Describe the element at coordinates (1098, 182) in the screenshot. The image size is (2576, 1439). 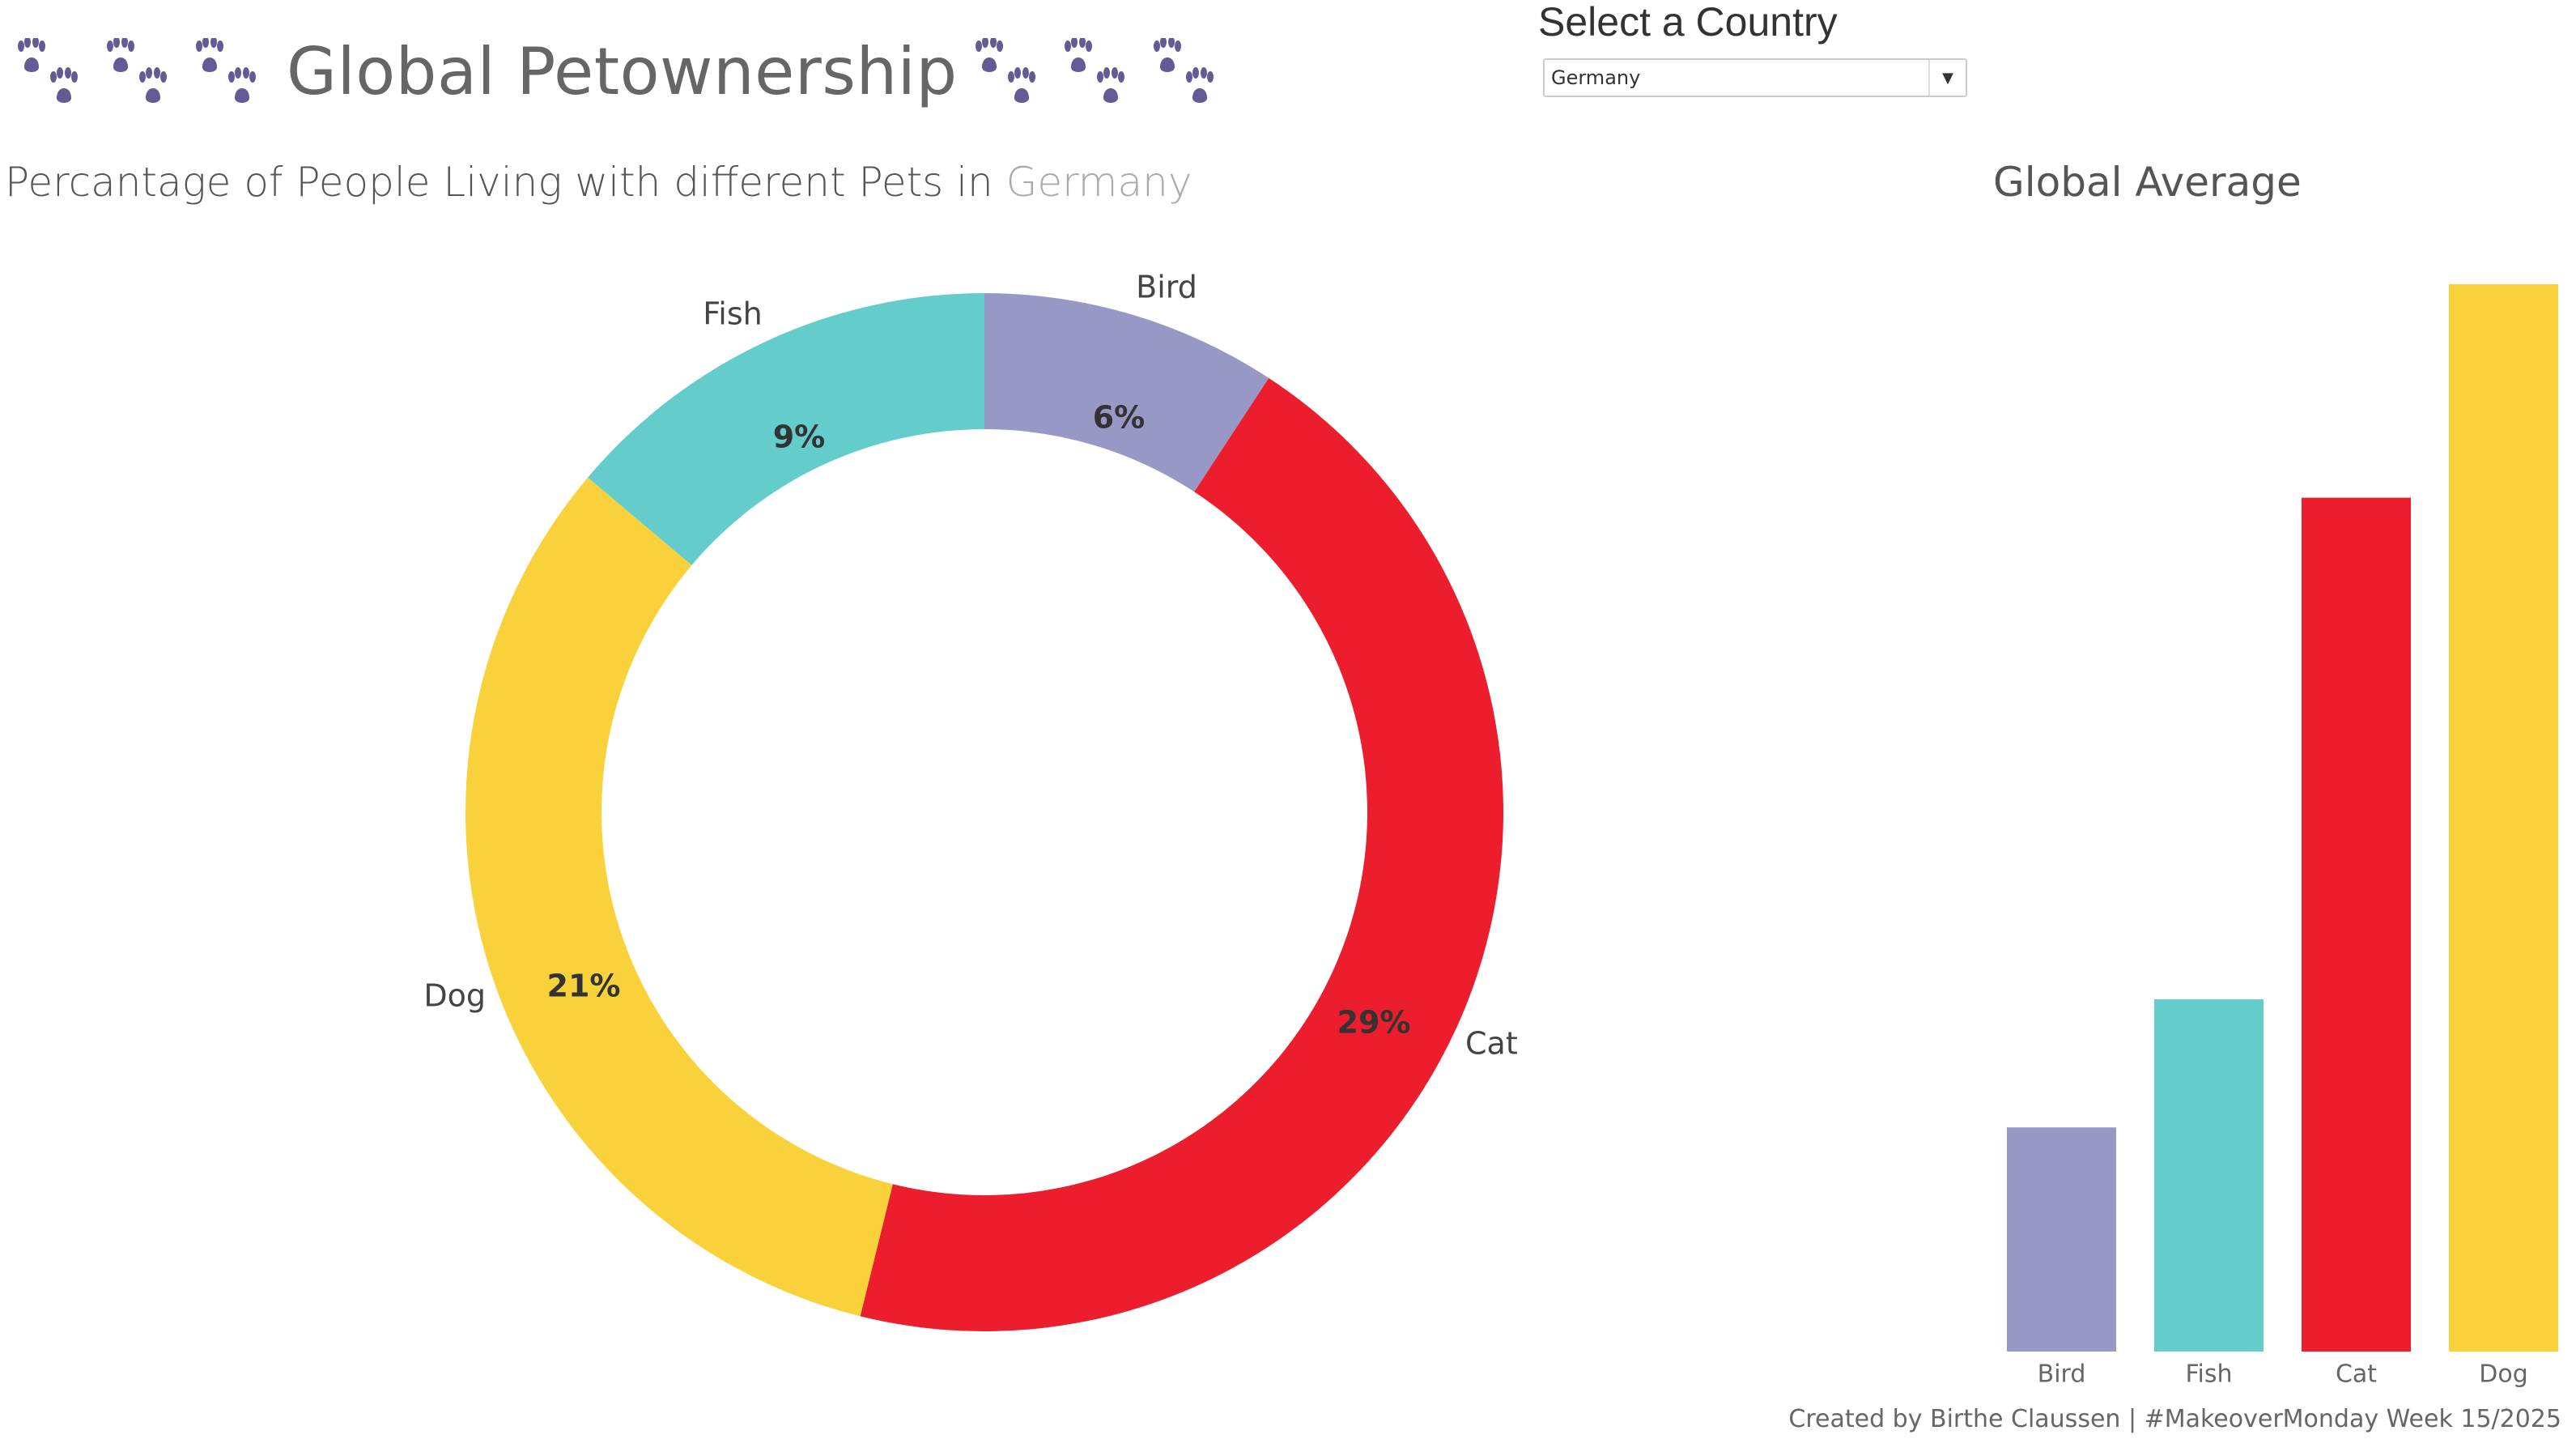
I see `subtitle-country: Germany` at that location.